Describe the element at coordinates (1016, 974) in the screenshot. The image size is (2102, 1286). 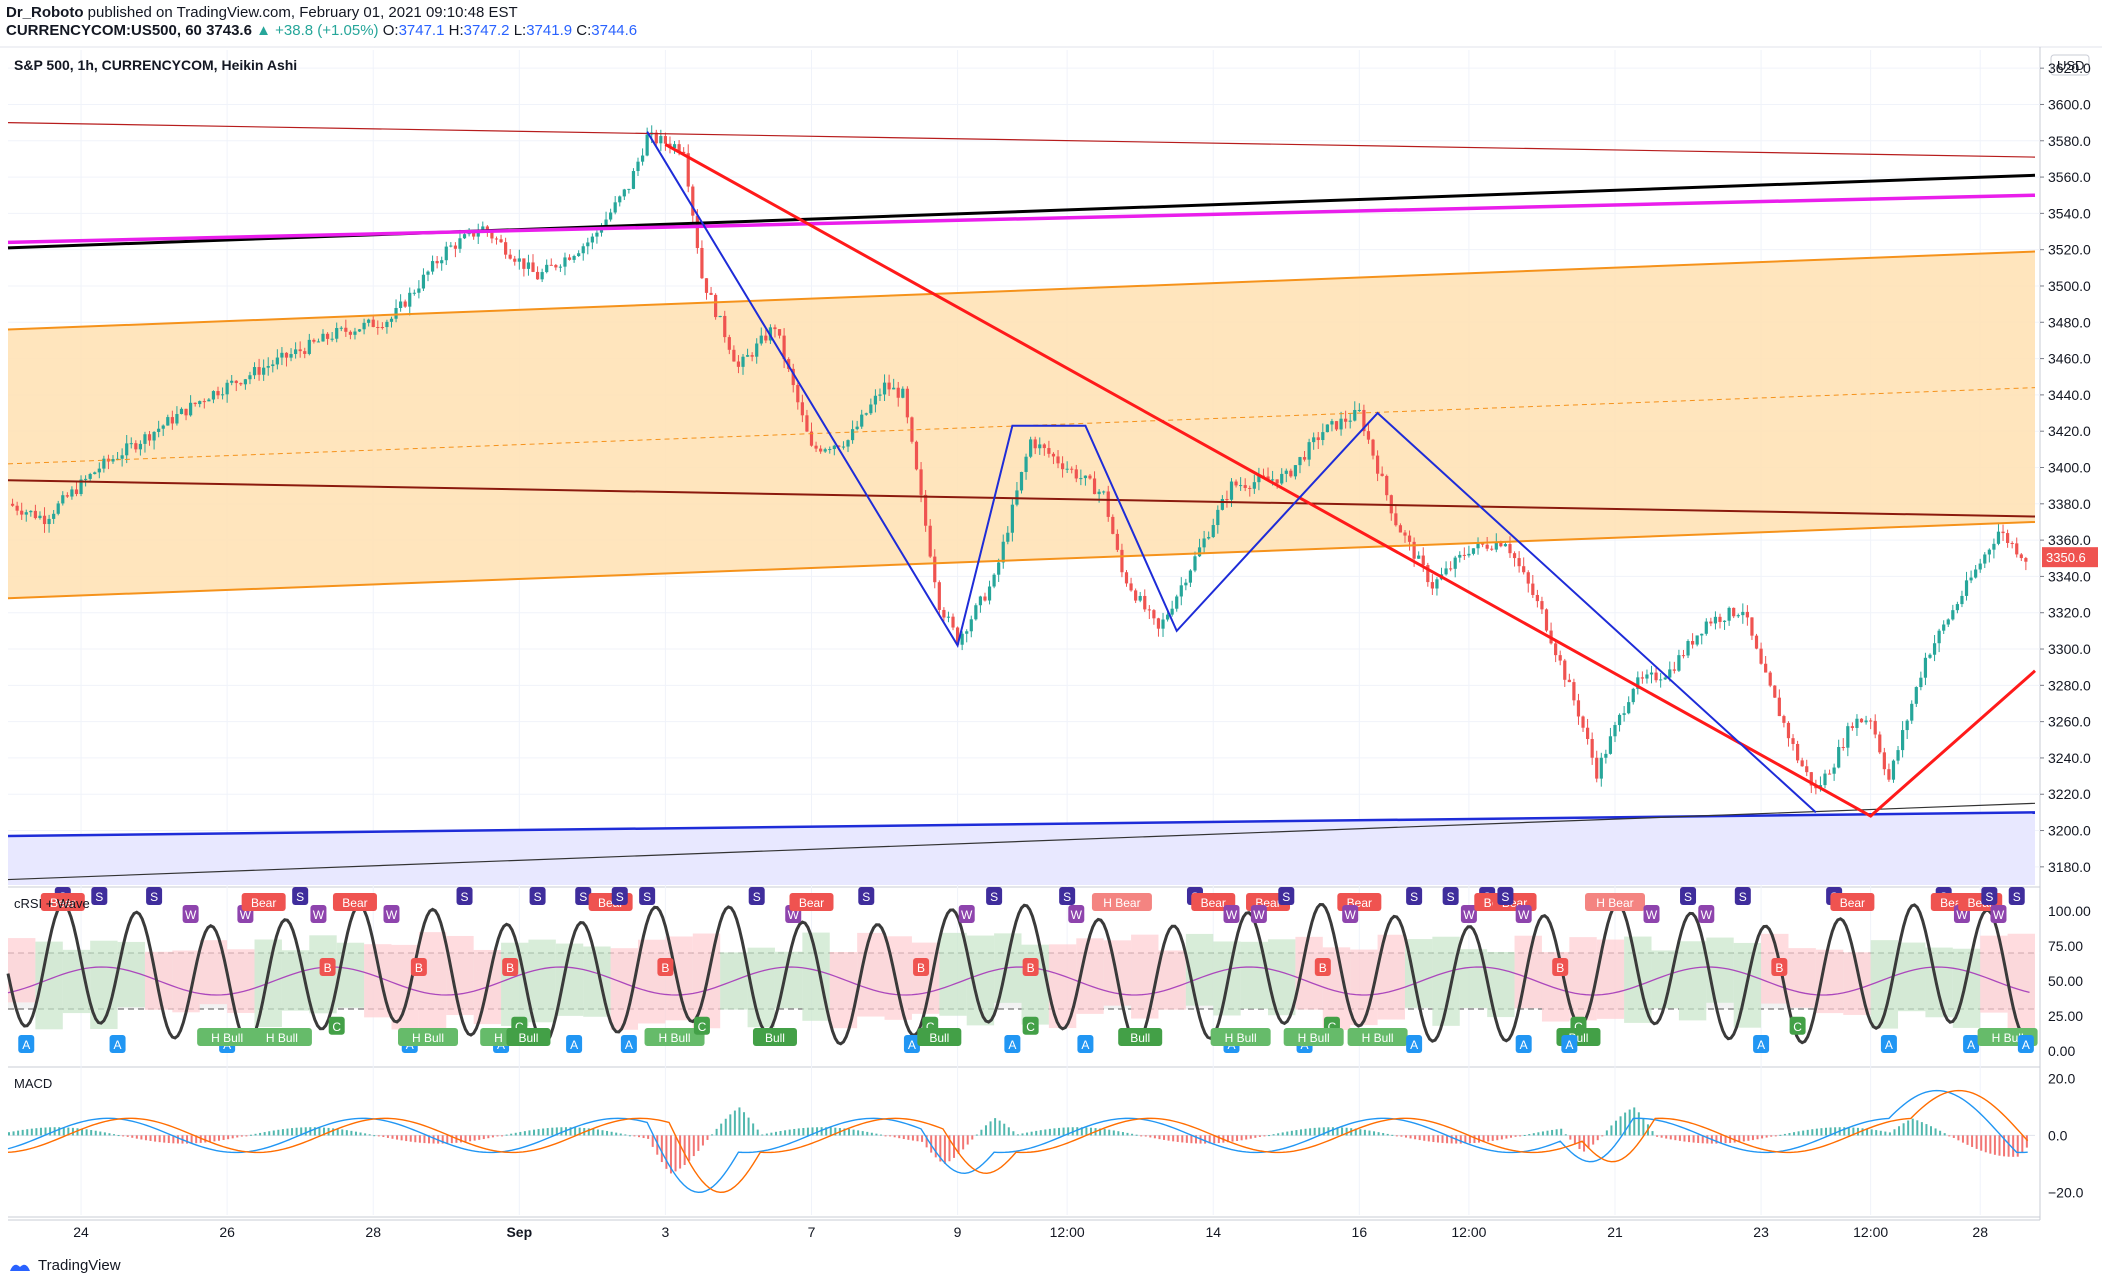
I see `crsi-line` at that location.